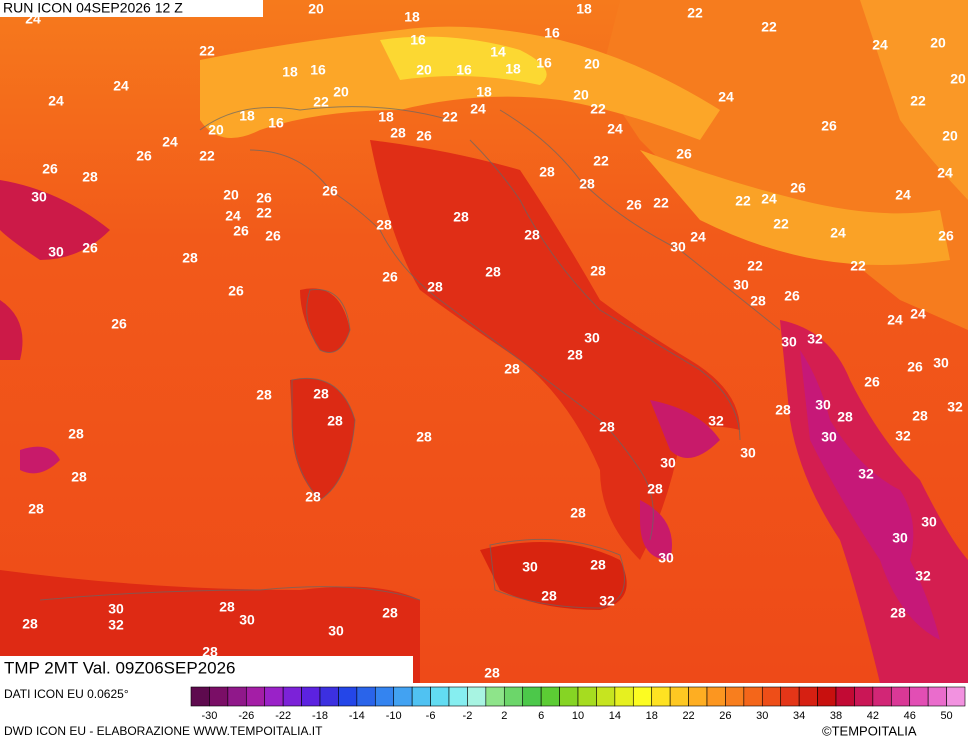 This screenshot has width=968, height=745. I want to click on scale-tick-label: 26, so click(725, 716).